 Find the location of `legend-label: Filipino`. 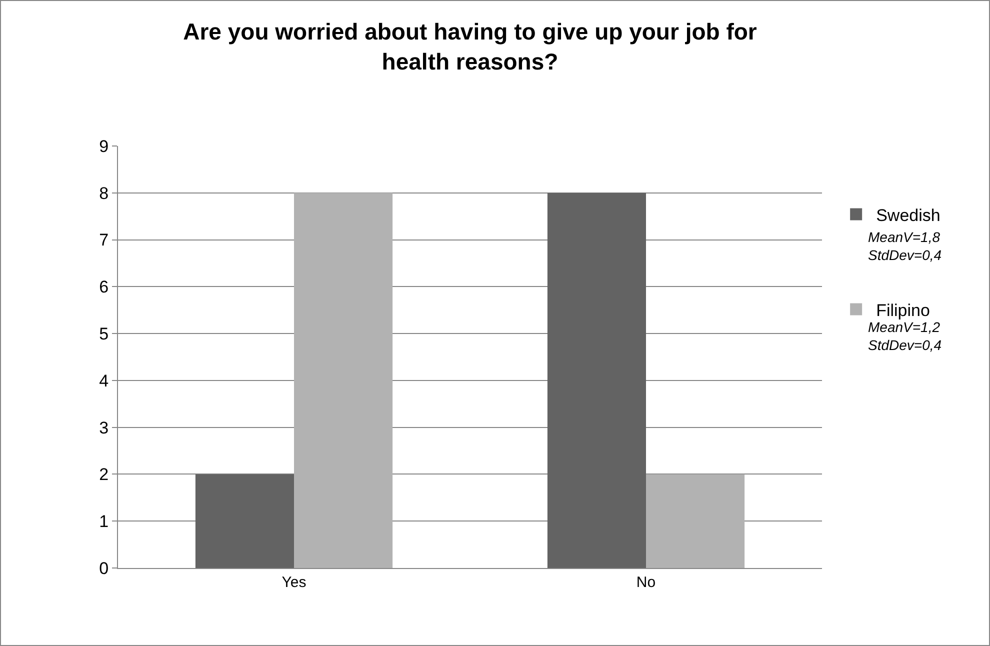

legend-label: Filipino is located at coordinates (903, 310).